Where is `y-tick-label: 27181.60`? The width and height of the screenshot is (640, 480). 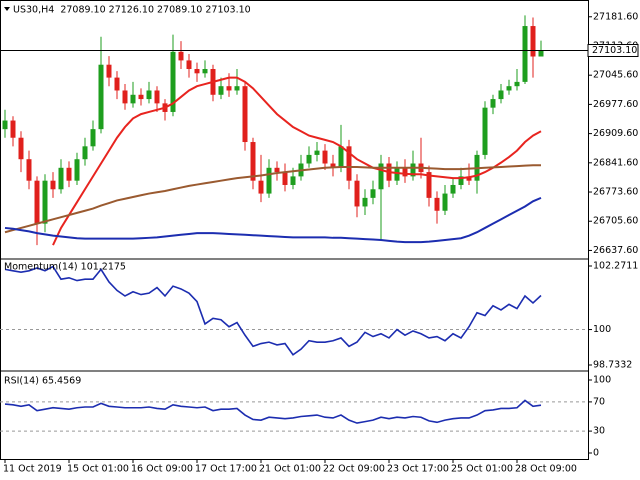
y-tick-label: 27181.60 is located at coordinates (615, 16).